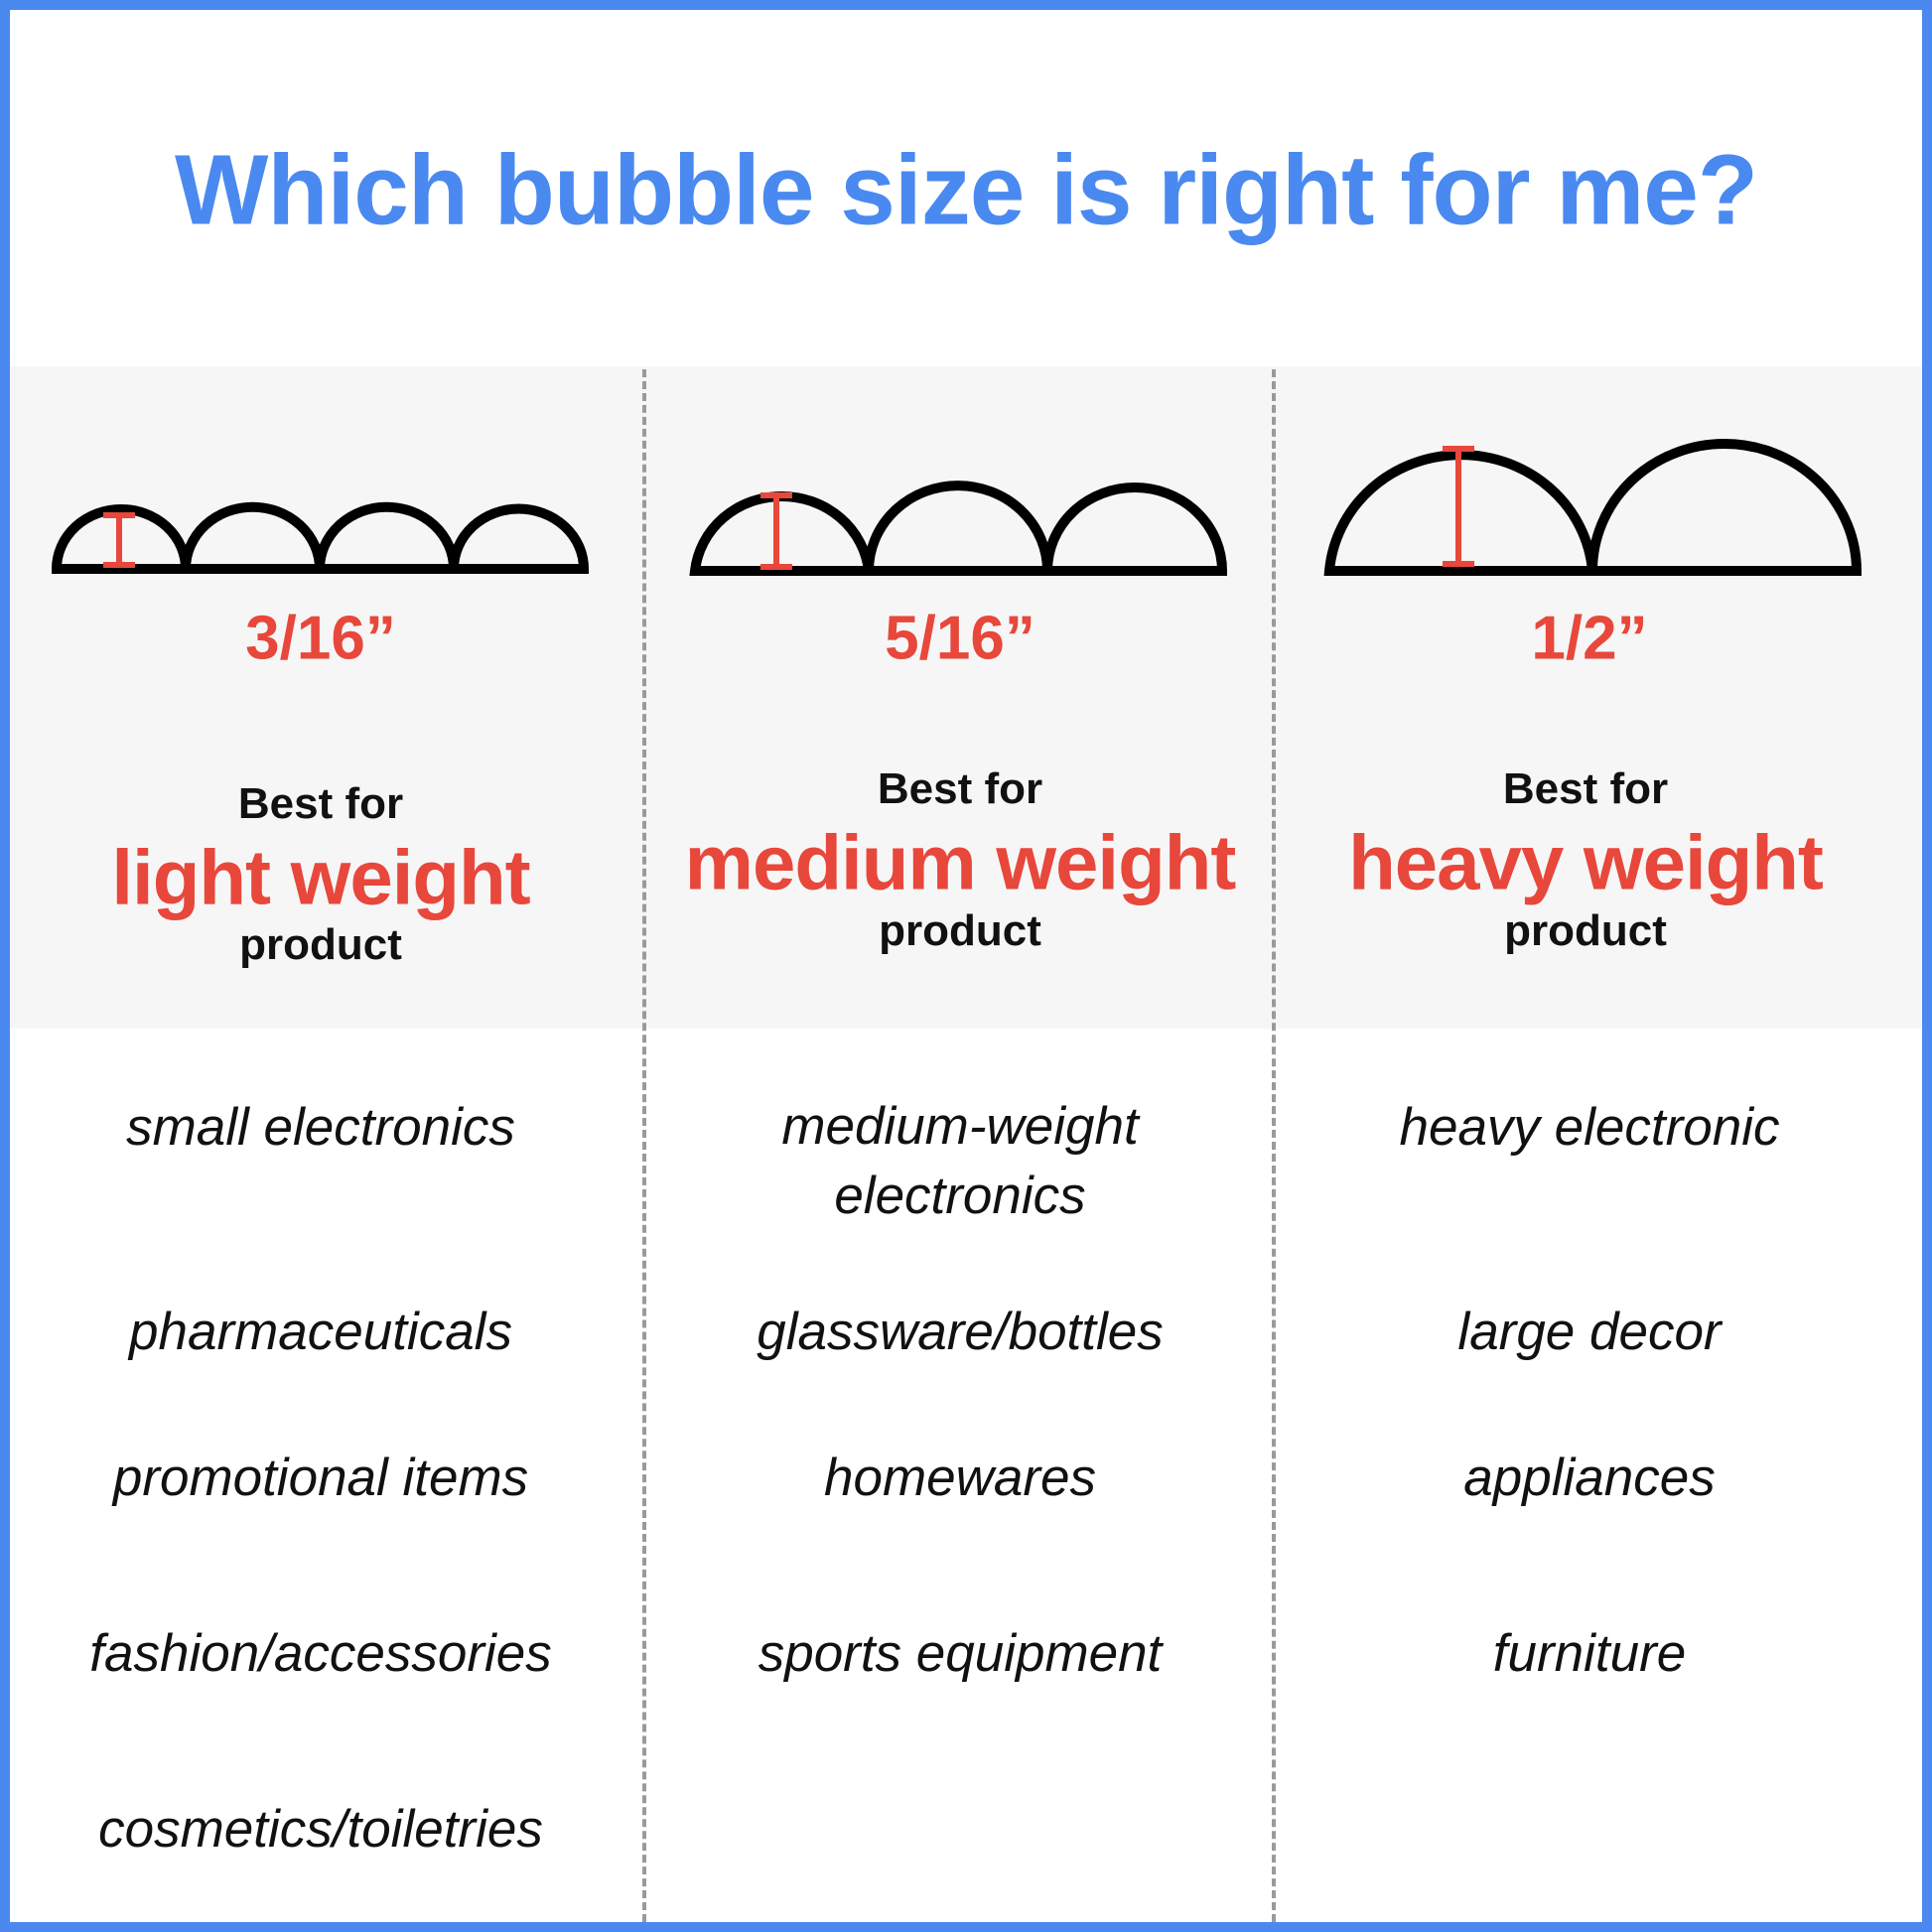  Describe the element at coordinates (959, 528) in the screenshot. I see `medium-bubble-diagram` at that location.